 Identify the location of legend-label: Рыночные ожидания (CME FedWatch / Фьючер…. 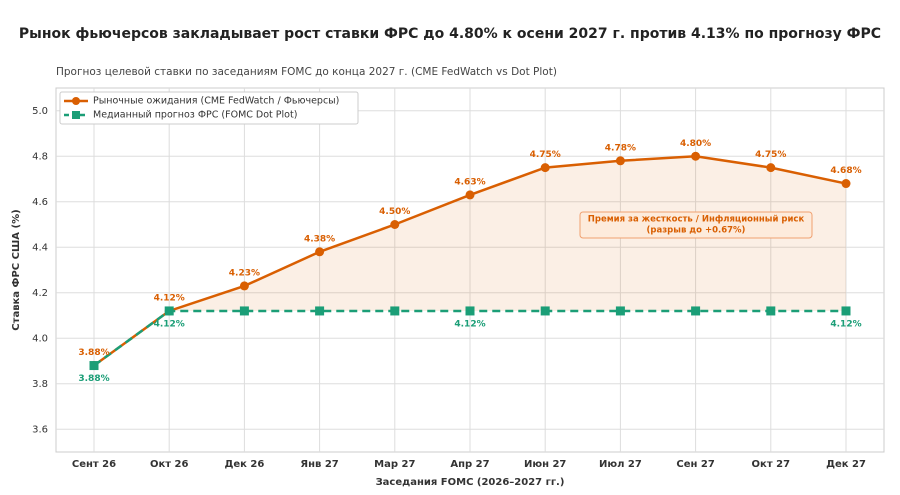
(216, 101).